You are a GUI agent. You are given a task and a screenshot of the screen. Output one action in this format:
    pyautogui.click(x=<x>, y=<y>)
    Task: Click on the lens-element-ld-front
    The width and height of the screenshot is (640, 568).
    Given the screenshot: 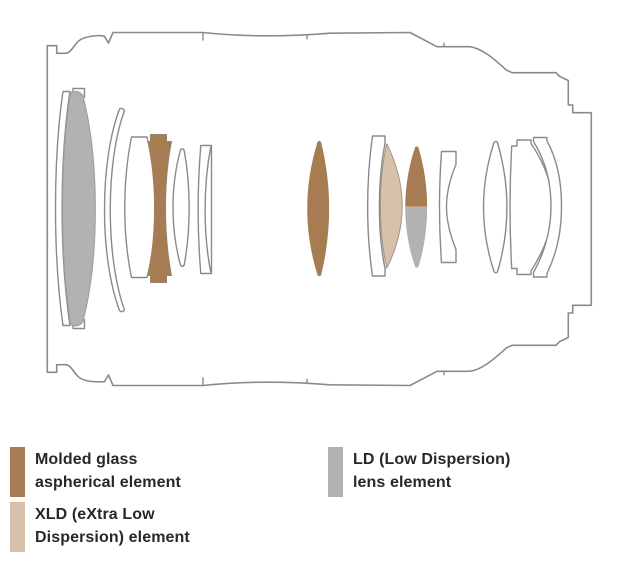 What is the action you would take?
    pyautogui.click(x=79, y=208)
    